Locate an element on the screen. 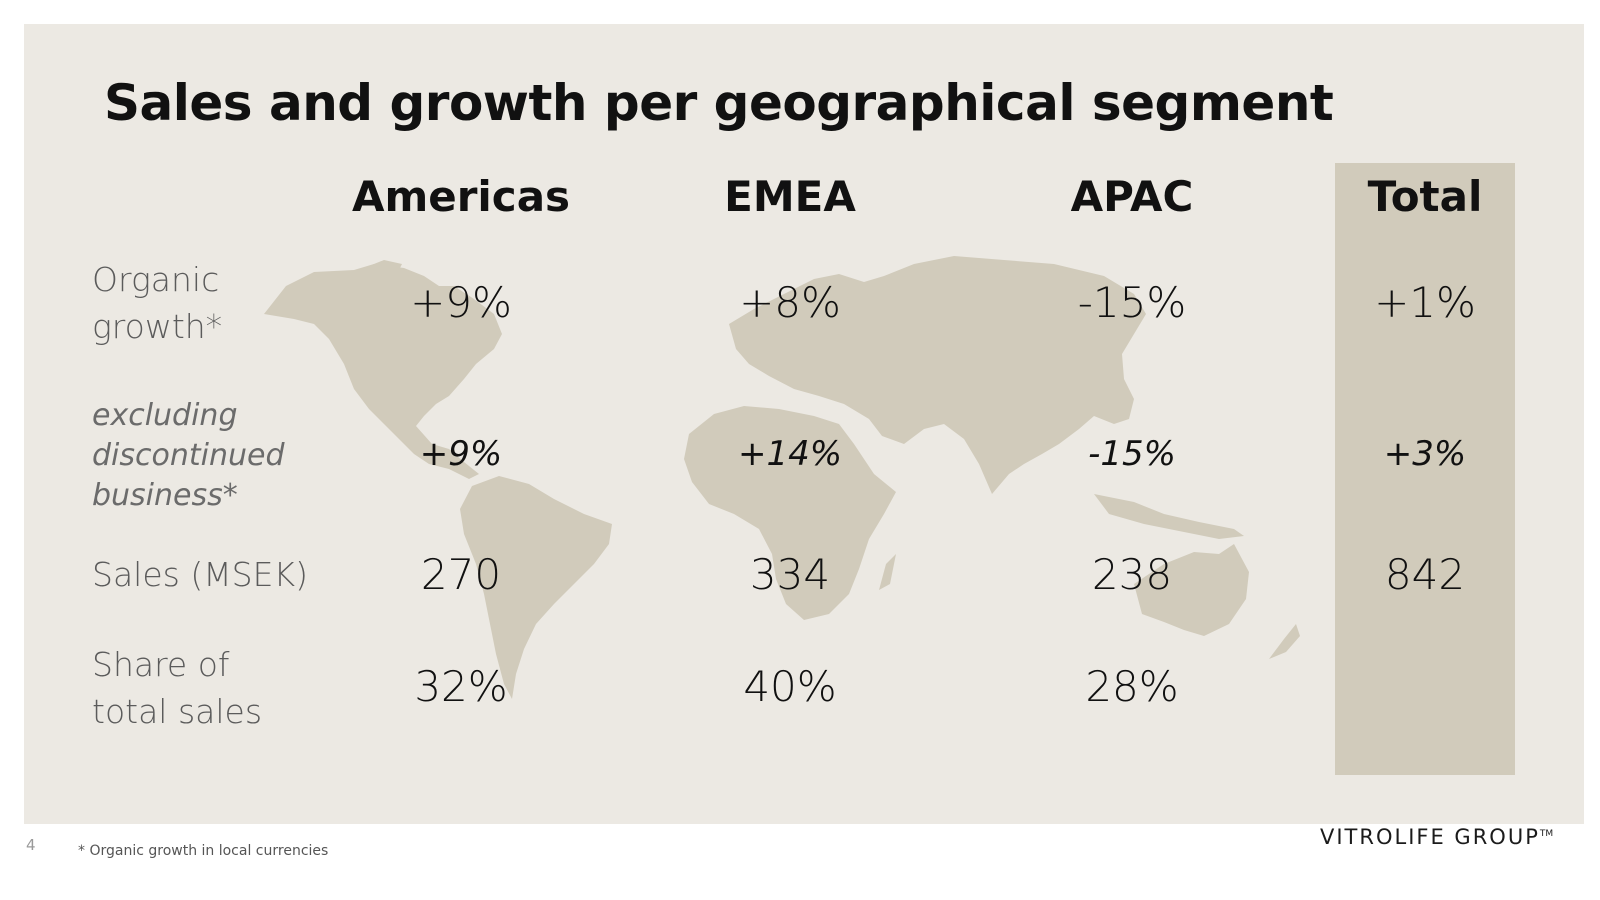 The height and width of the screenshot is (900, 1600). cell-excl-total: +3% is located at coordinates (1425, 454).